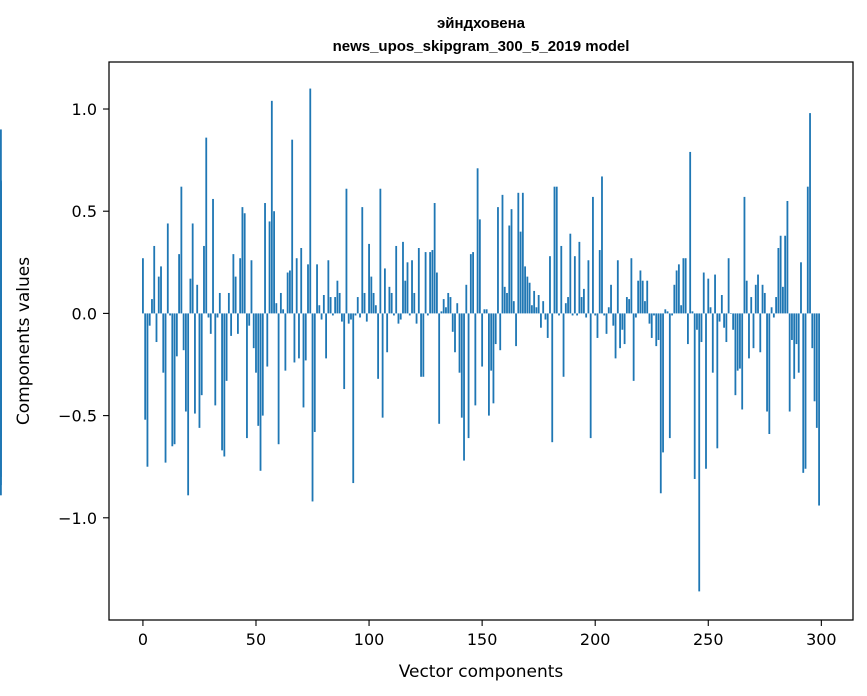  I want to click on y-axis-label: Components values, so click(24, 341).